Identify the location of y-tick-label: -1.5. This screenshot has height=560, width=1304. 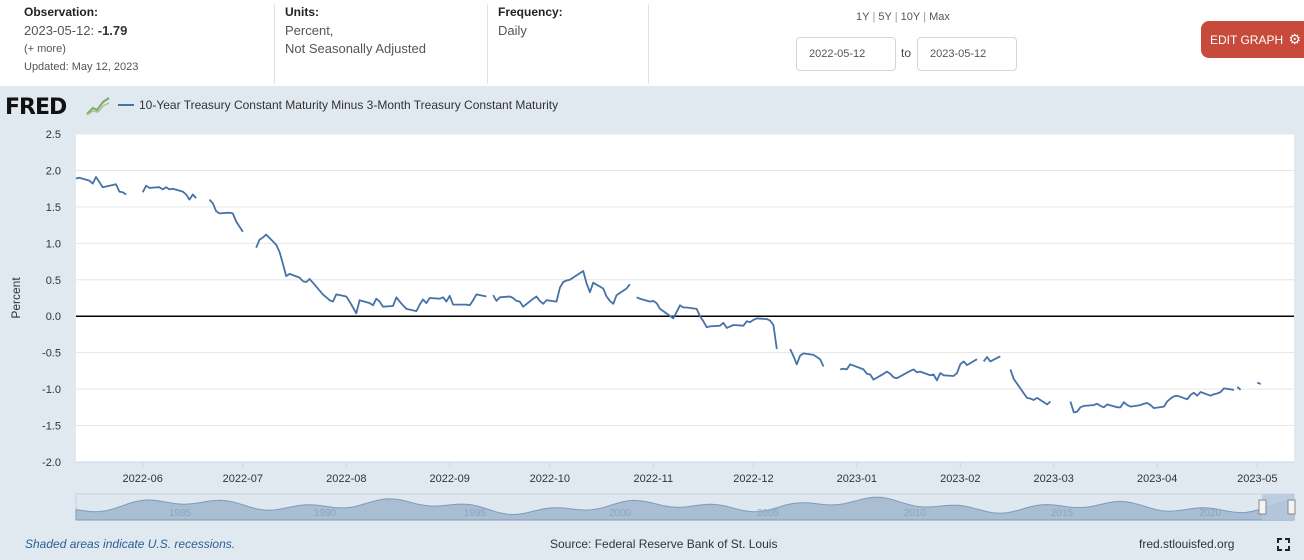
(51, 427).